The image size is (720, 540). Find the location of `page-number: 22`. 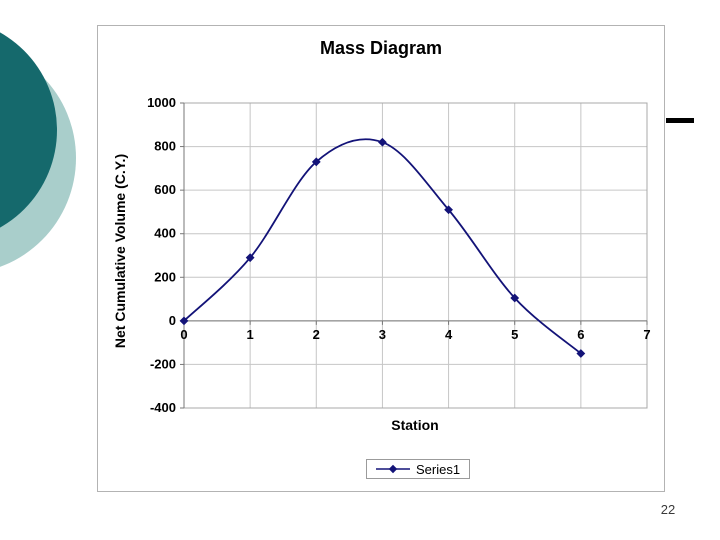

page-number: 22 is located at coordinates (668, 509).